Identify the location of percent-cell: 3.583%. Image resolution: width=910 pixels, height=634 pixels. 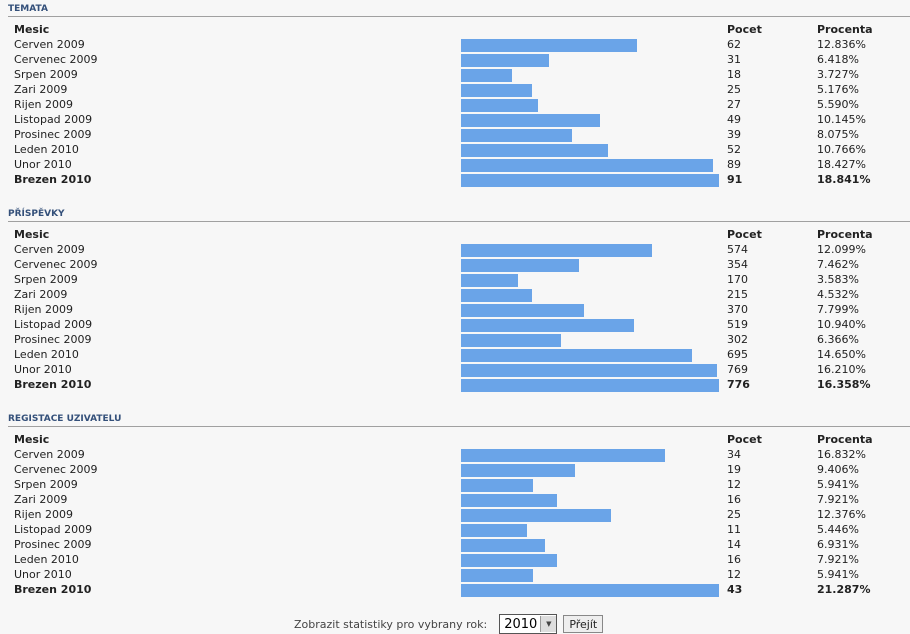
(838, 279).